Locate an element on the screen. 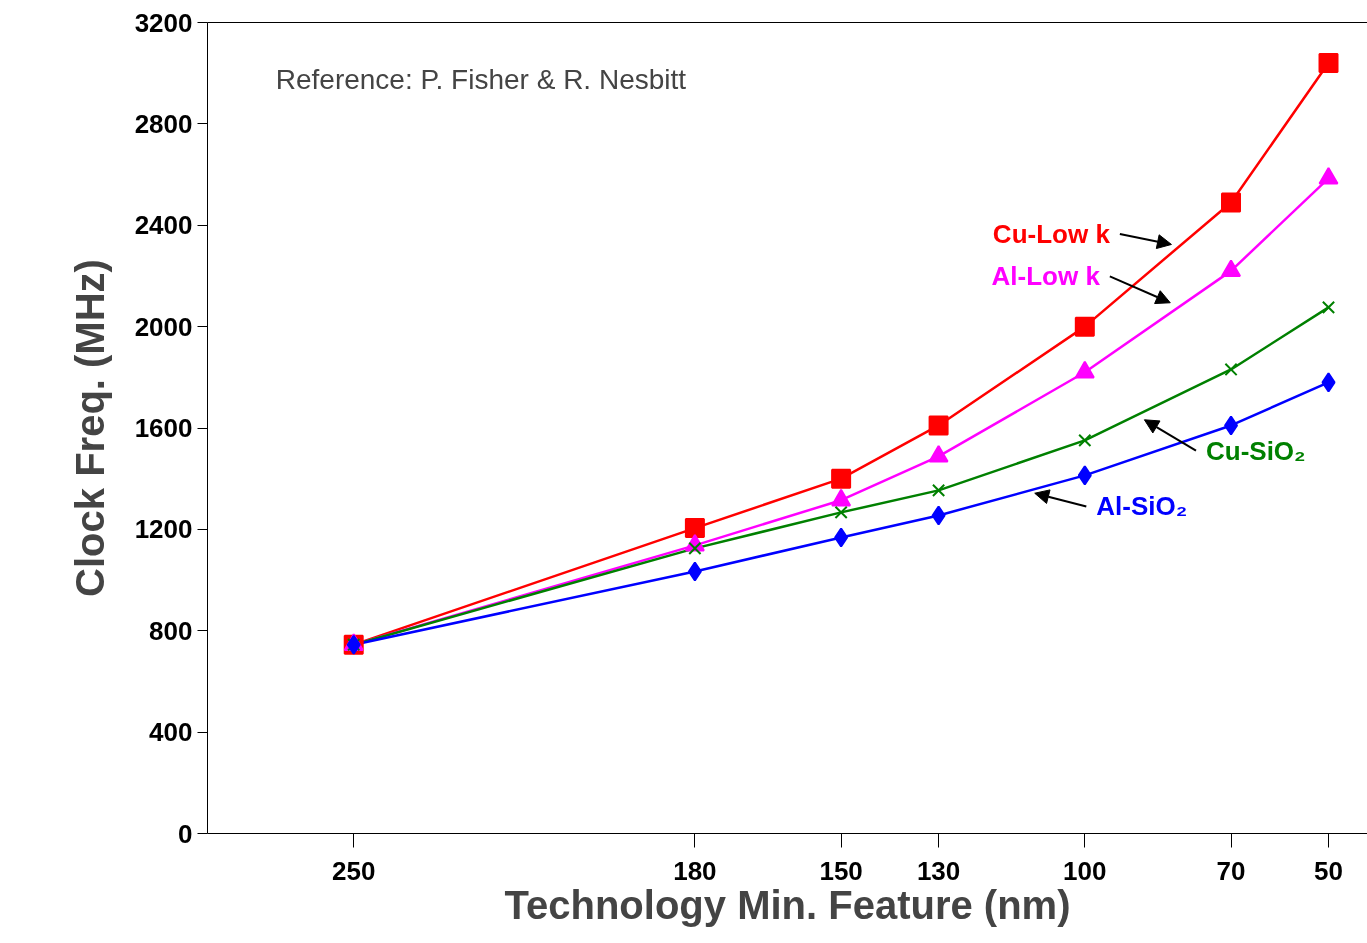 The height and width of the screenshot is (943, 1367). y-tick-label: 800 is located at coordinates (171, 630).